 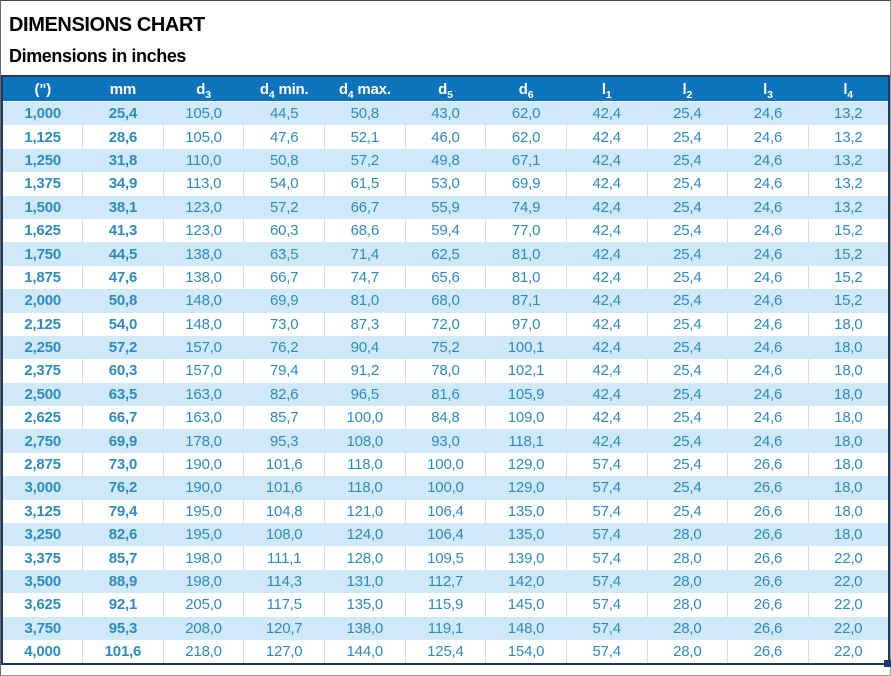 What do you see at coordinates (42, 231) in the screenshot?
I see `cell-inches: 1,625` at bounding box center [42, 231].